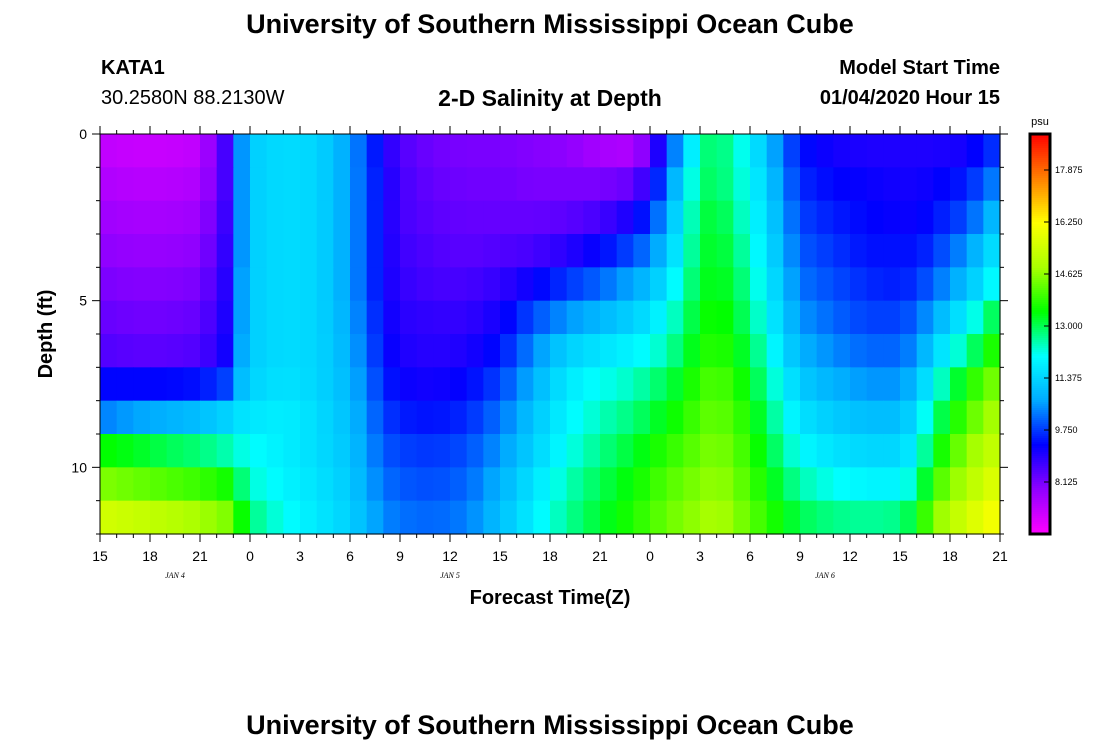 The height and width of the screenshot is (750, 1100). What do you see at coordinates (550, 98) in the screenshot?
I see `plot-title: 2-D Salinity at Depth` at bounding box center [550, 98].